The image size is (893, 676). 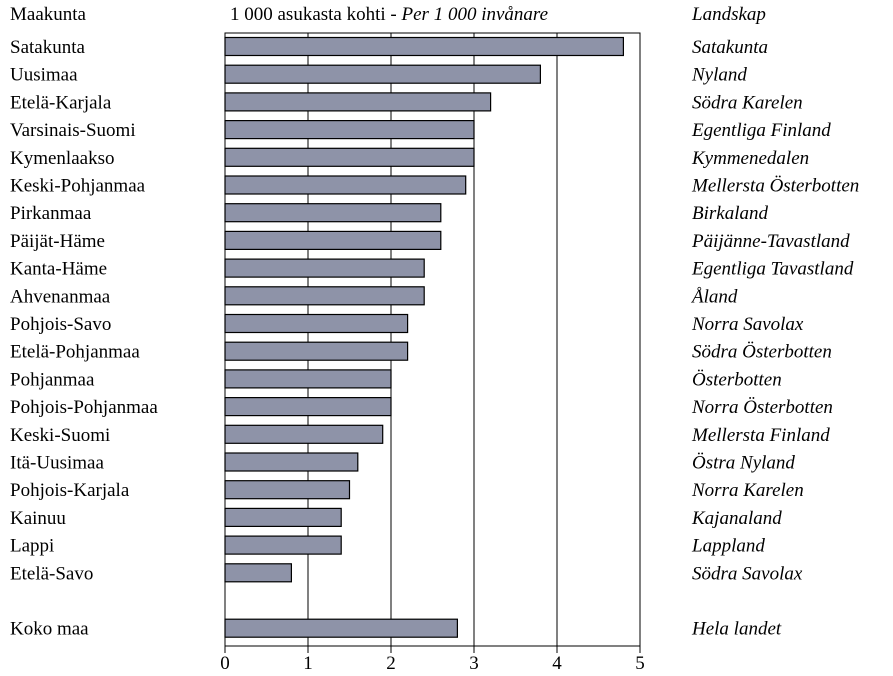 I want to click on category-label: Pohjois-Karjala, so click(x=70, y=490).